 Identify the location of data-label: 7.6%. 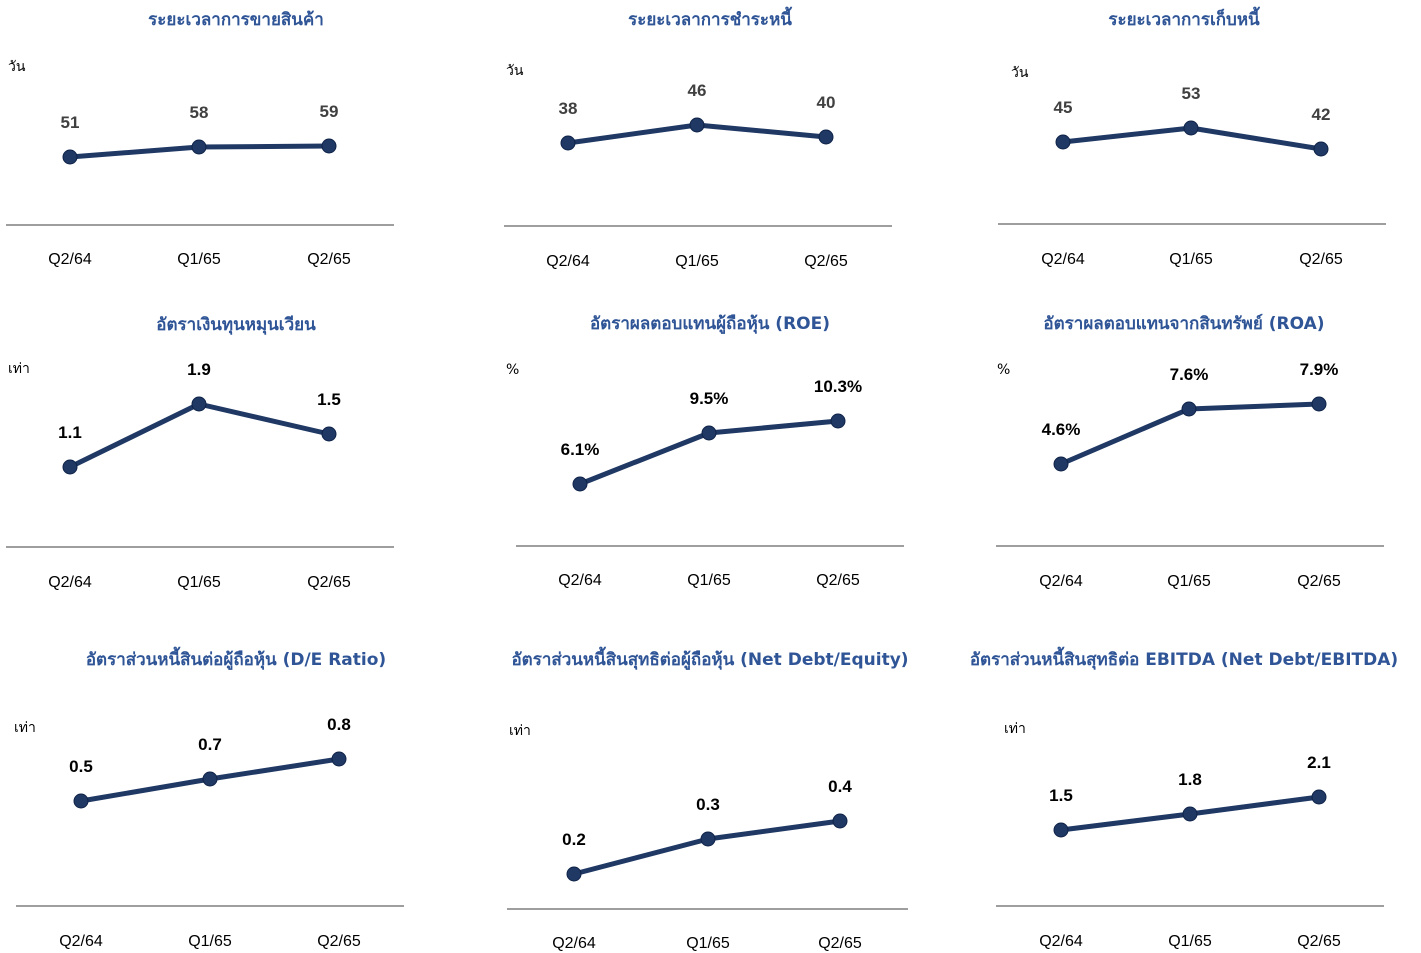
(1189, 374).